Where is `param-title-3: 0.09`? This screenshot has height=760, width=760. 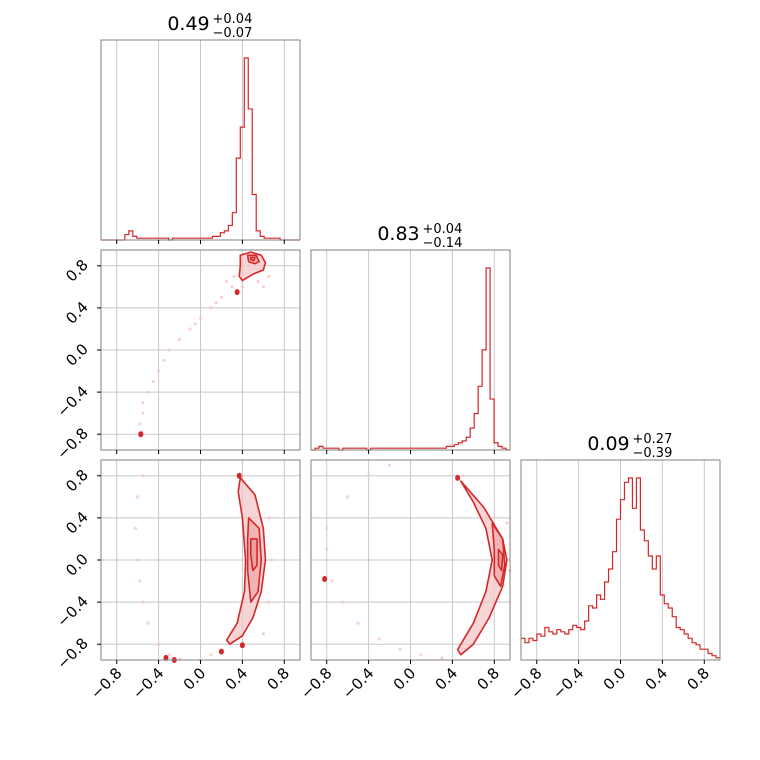 param-title-3: 0.09 is located at coordinates (608, 444).